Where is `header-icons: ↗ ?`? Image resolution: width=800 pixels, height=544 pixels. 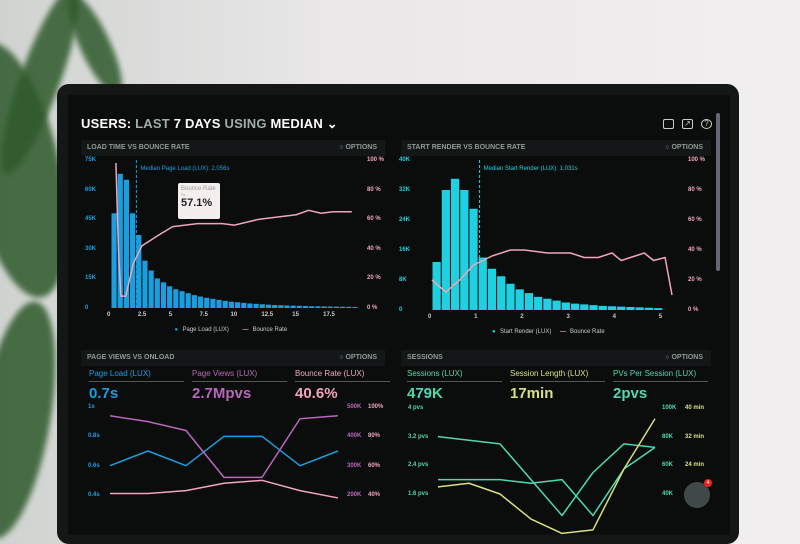
header-icons: ↗ ? is located at coordinates (687, 124).